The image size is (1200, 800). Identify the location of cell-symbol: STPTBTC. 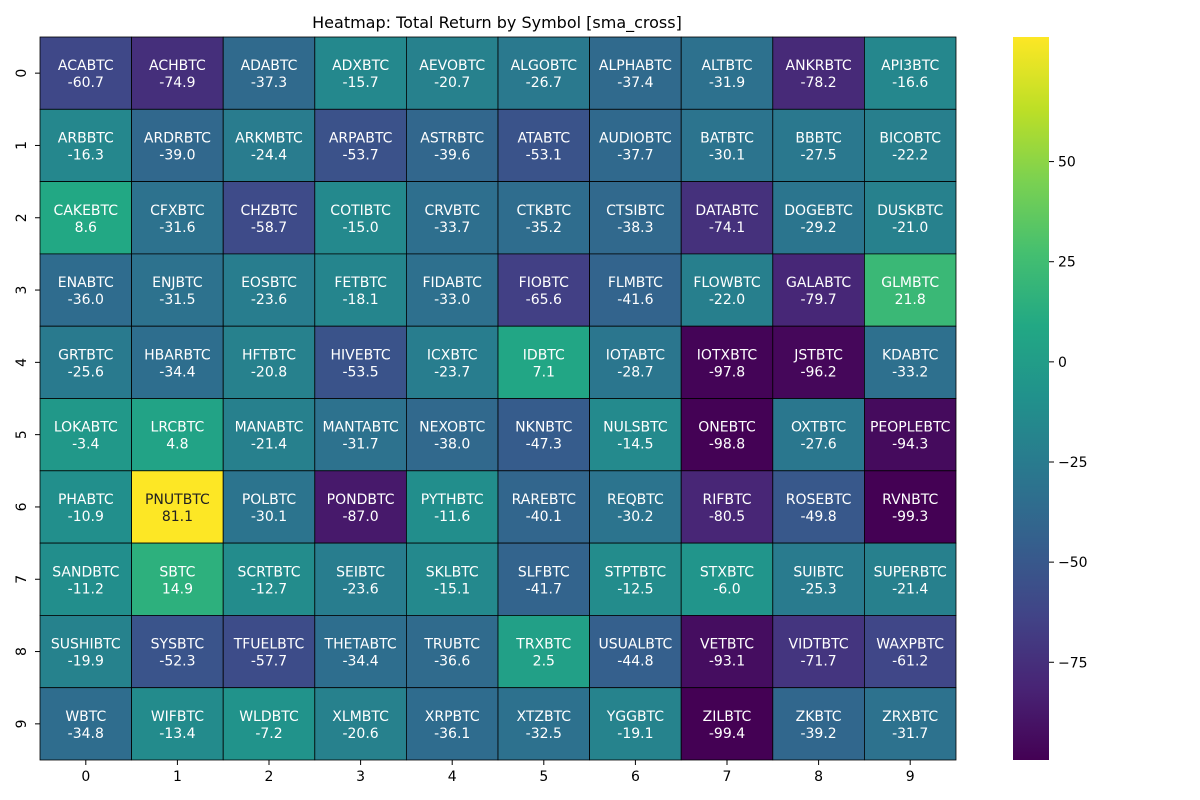
(636, 572).